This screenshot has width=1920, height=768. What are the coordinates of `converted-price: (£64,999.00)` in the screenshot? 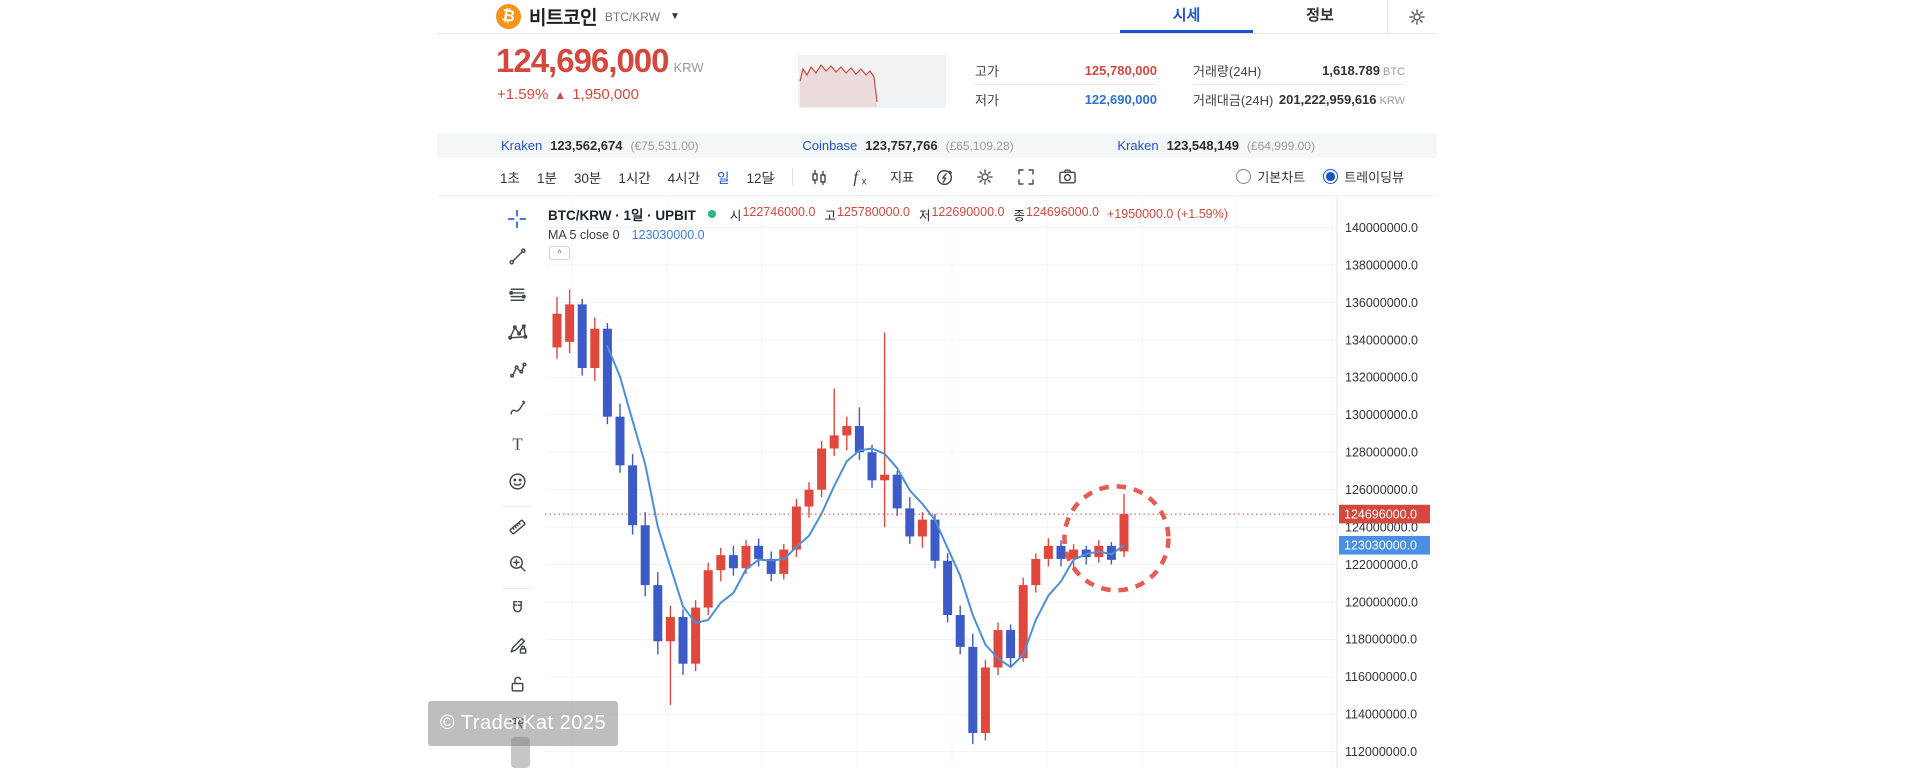 It's located at (1280, 146).